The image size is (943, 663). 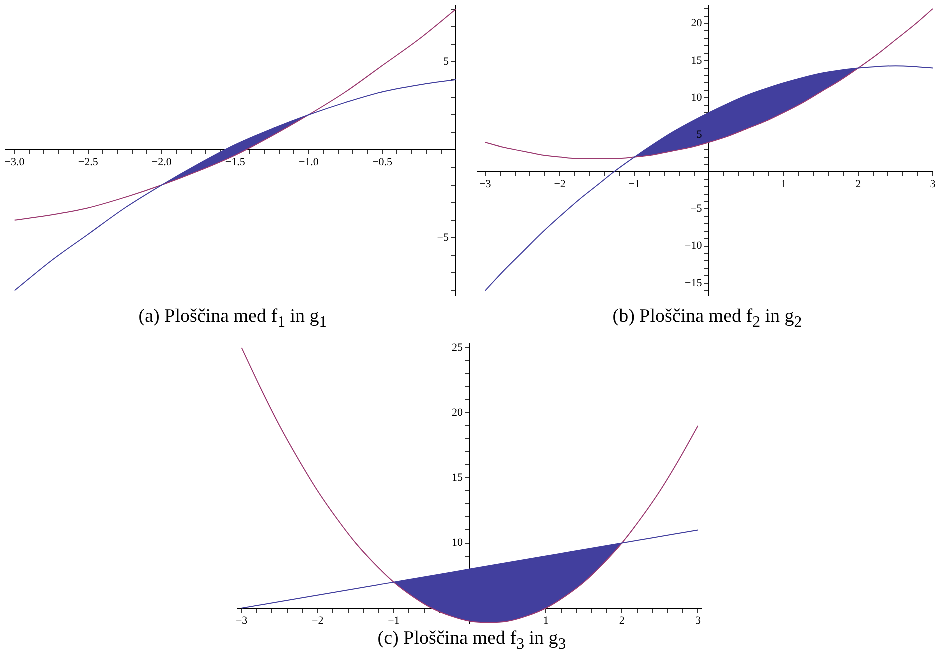 I want to click on x-tick-label: −0.5, so click(x=382, y=162).